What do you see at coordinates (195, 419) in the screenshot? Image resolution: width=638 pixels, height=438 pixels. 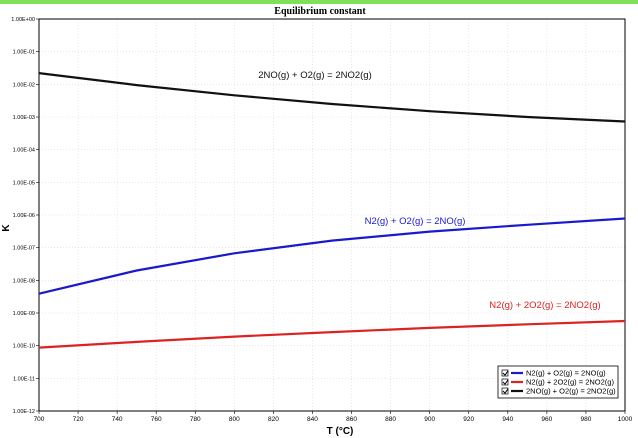 I see `x-tick-label: 780` at bounding box center [195, 419].